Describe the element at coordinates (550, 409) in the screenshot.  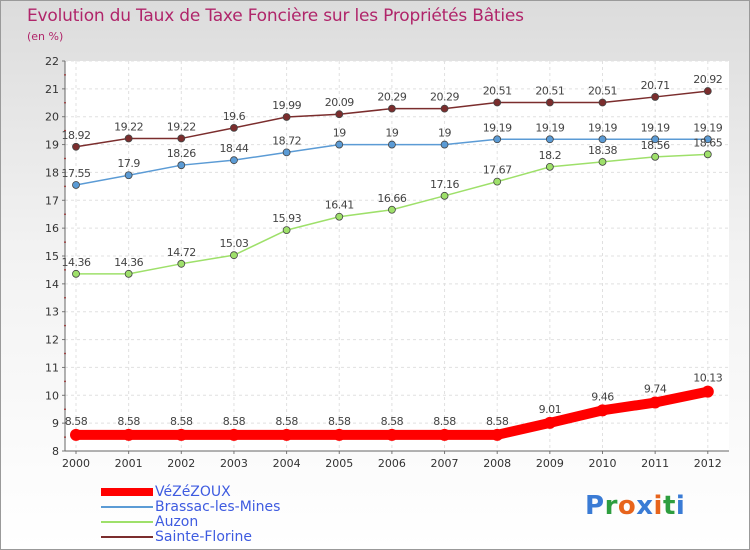
I see `data-label-vezezoux: 9.01` at that location.